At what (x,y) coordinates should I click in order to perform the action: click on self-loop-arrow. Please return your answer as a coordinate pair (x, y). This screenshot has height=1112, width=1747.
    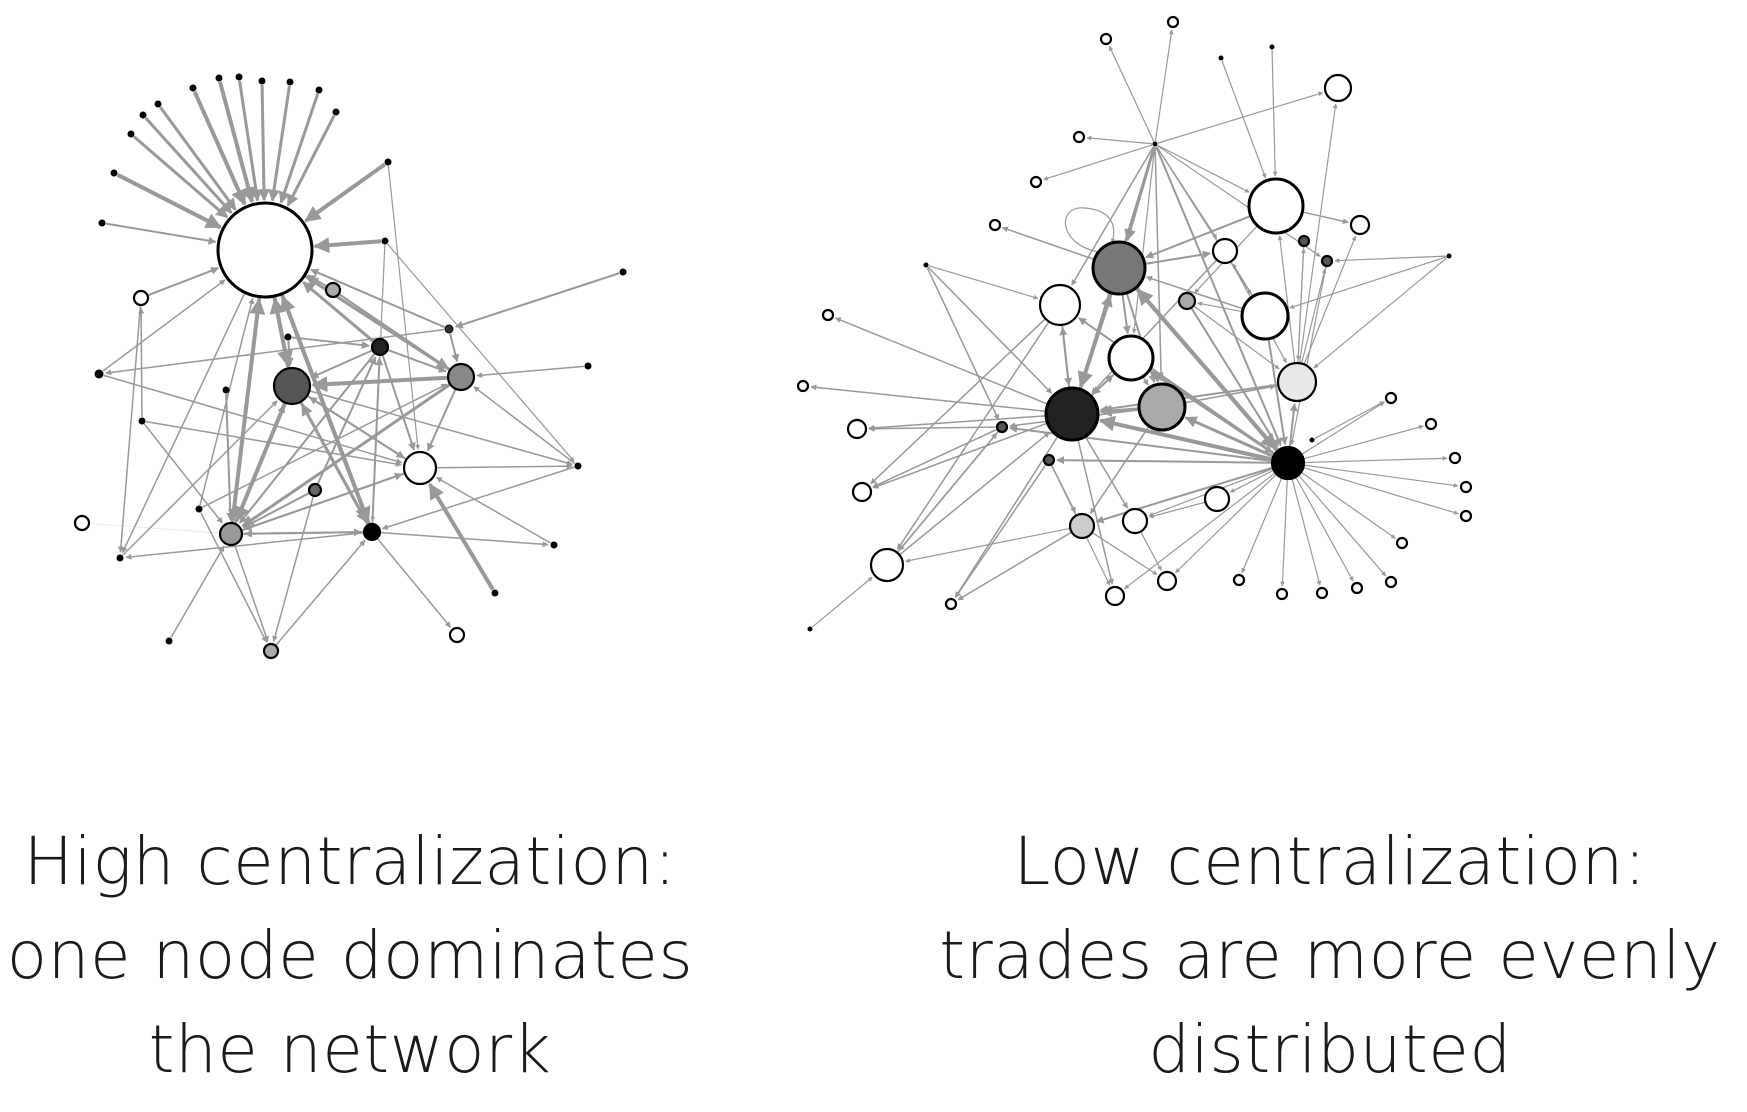
    Looking at the image, I should click on (1090, 230).